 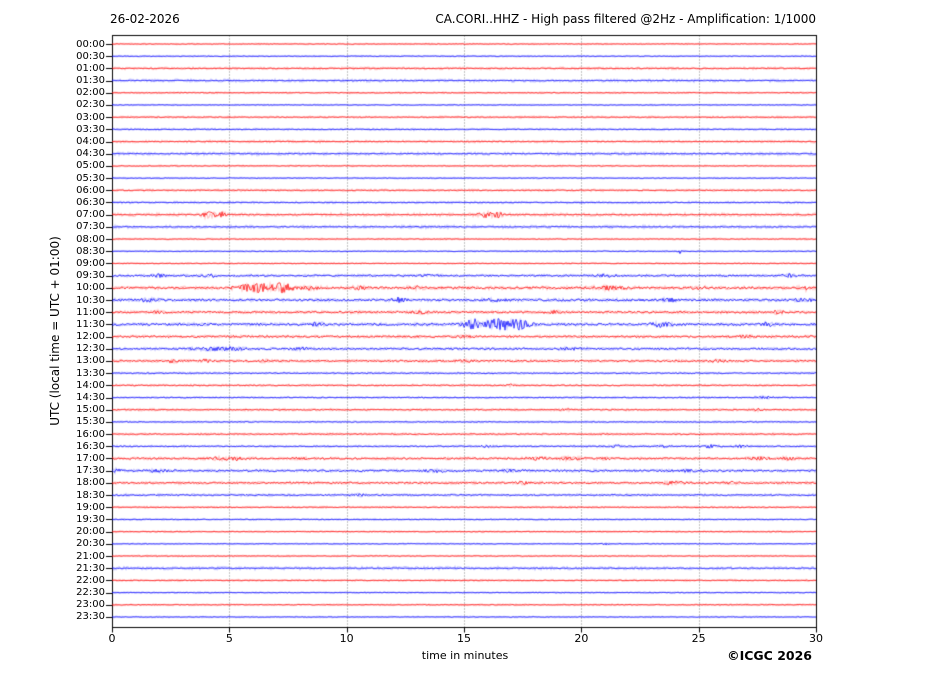 What do you see at coordinates (90, 215) in the screenshot?
I see `y-tick-label-07-00: 07:00` at bounding box center [90, 215].